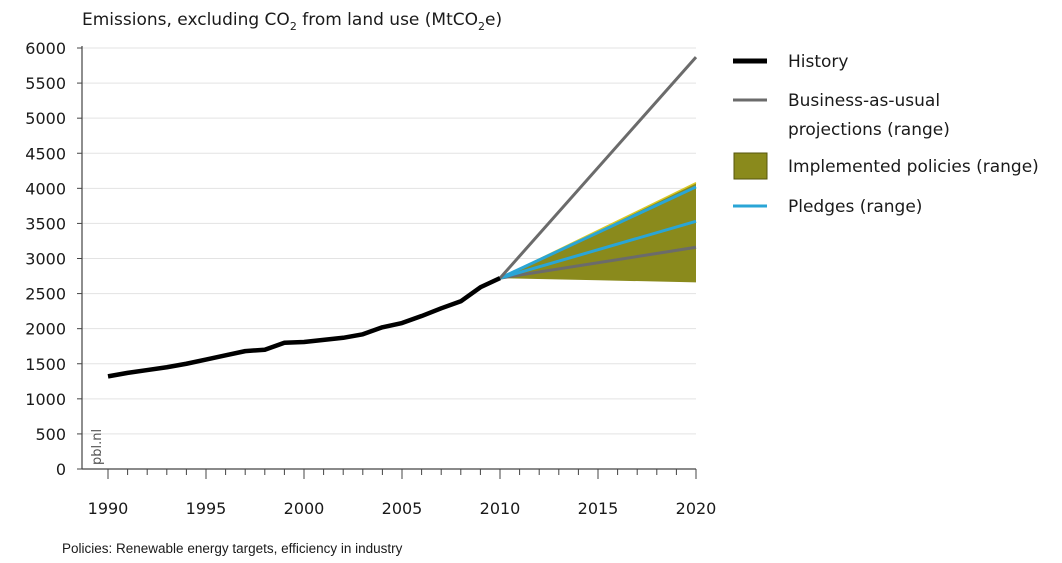 The image size is (1062, 563). What do you see at coordinates (304, 327) in the screenshot?
I see `history-line` at bounding box center [304, 327].